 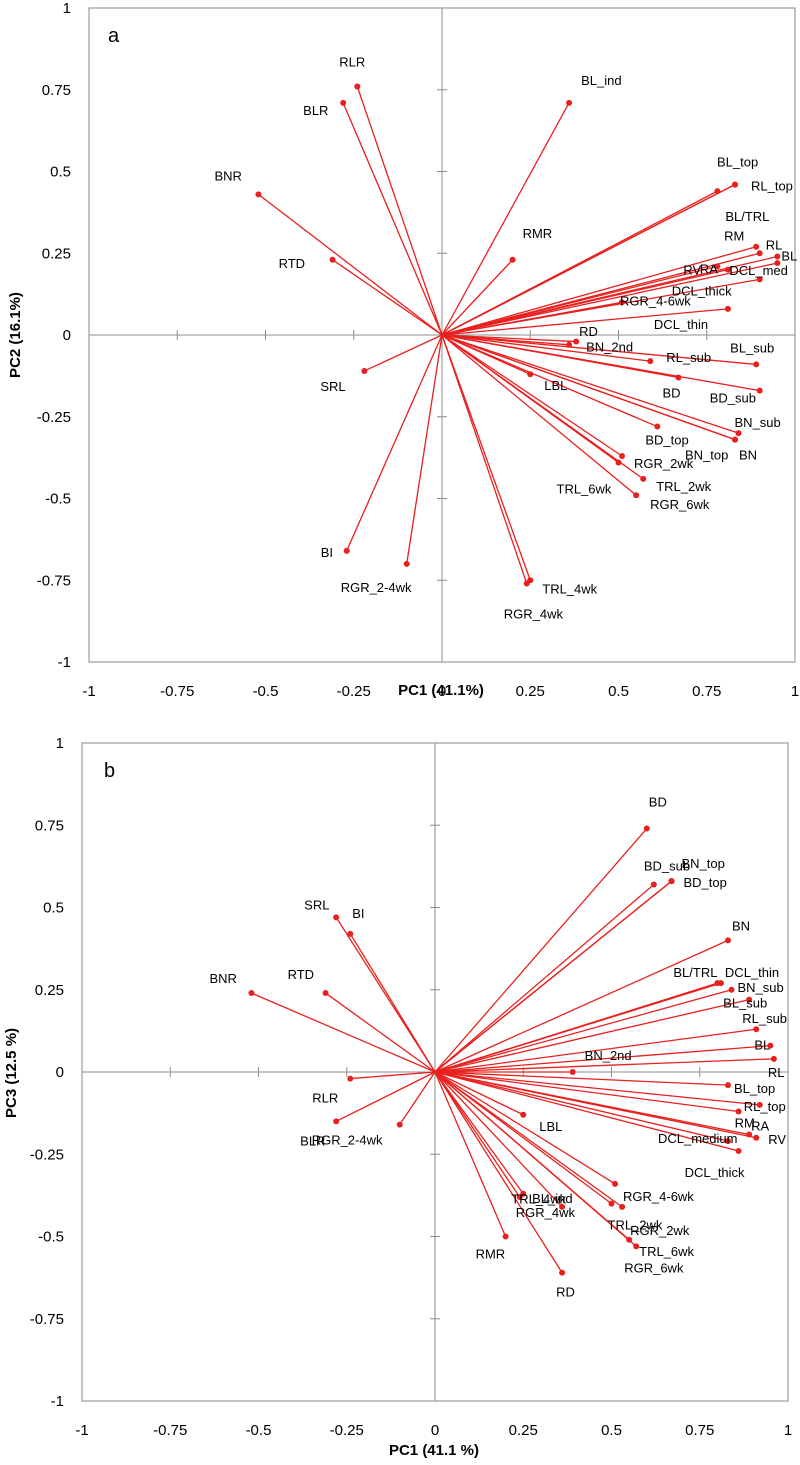 What do you see at coordinates (597, 1088) in the screenshot?
I see `panel-b-vector-rl-top` at bounding box center [597, 1088].